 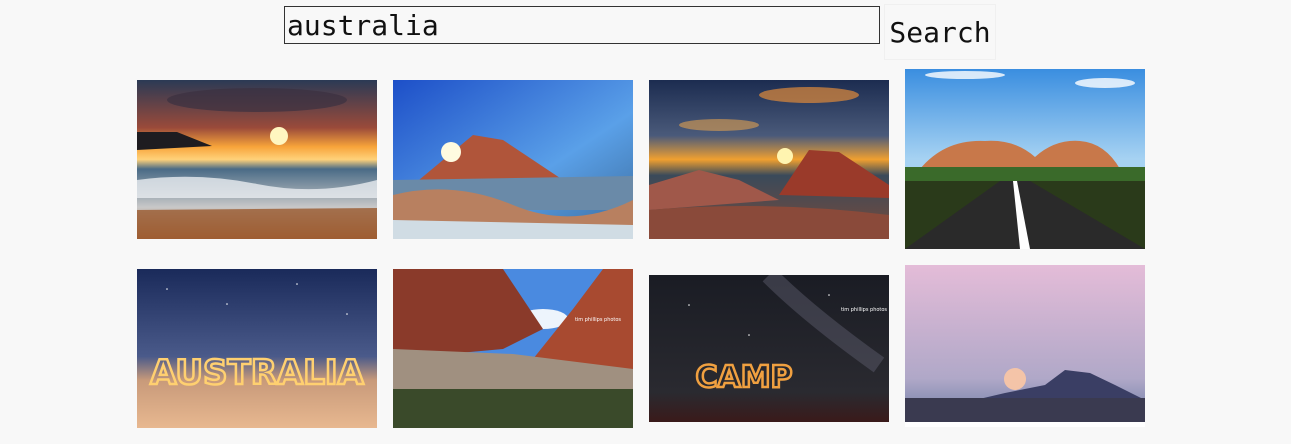 I want to click on search-input, so click(x=582, y=25).